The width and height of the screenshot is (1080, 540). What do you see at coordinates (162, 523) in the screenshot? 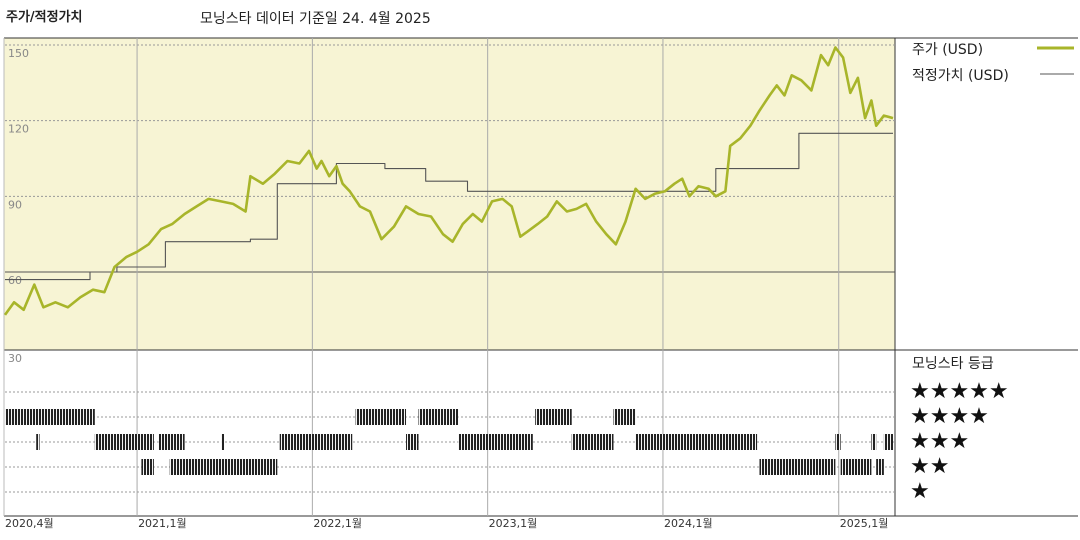
I see `x-tick-label: 2021,1월` at bounding box center [162, 523].